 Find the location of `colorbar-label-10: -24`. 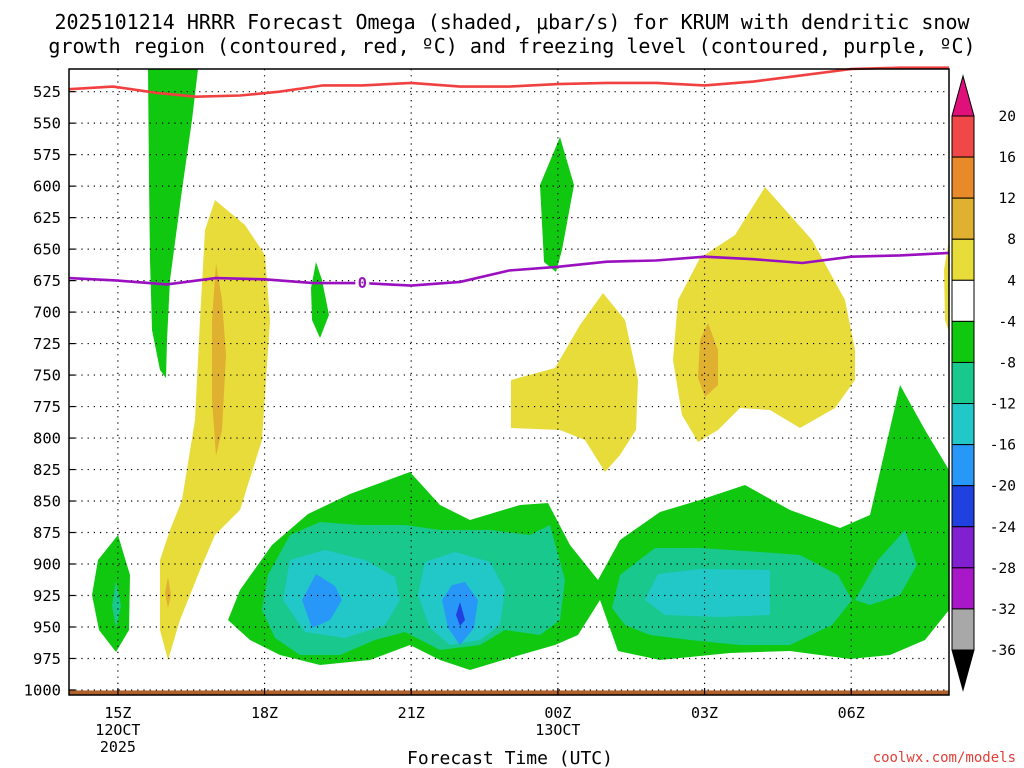

colorbar-label-10: -24 is located at coordinates (1003, 528).